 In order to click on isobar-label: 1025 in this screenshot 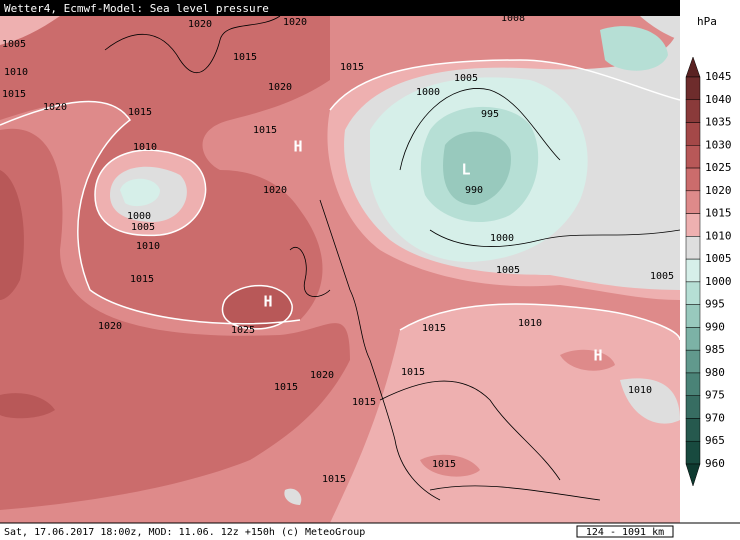, I will do `click(243, 330)`.